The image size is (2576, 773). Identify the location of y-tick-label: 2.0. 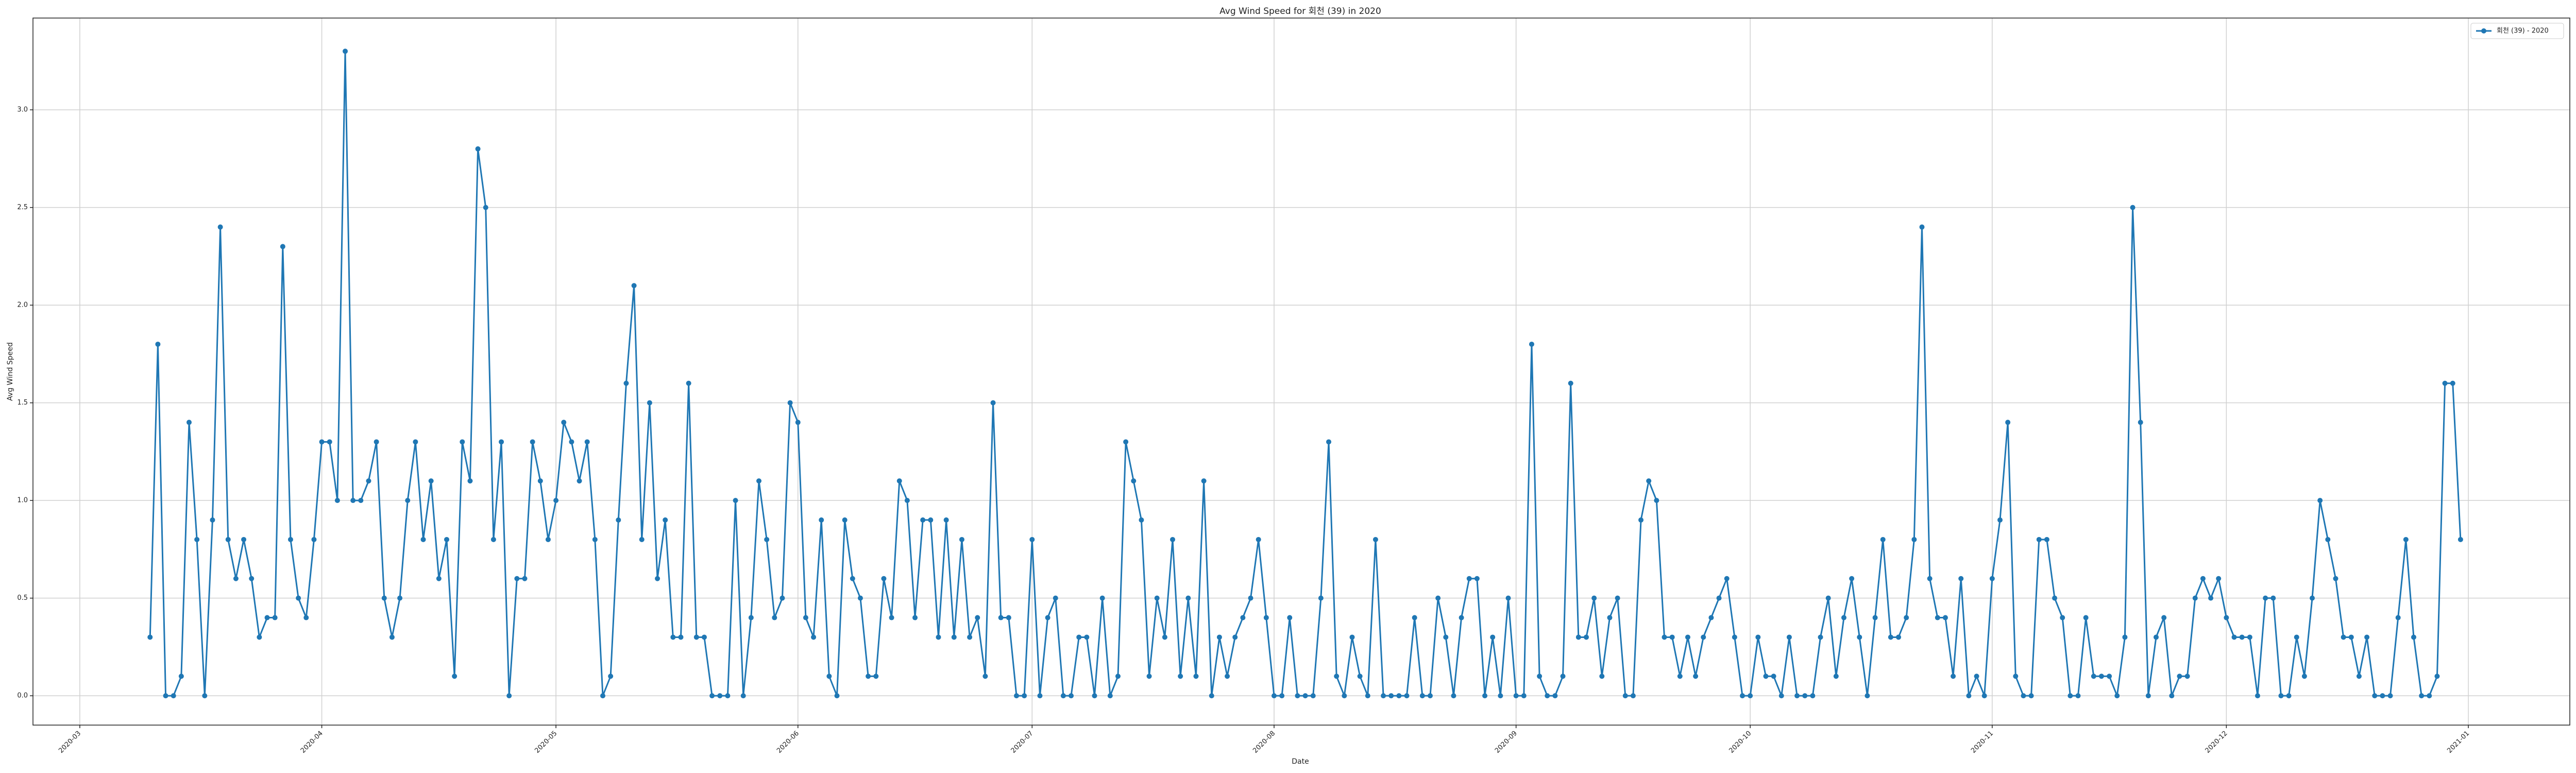
(22, 305).